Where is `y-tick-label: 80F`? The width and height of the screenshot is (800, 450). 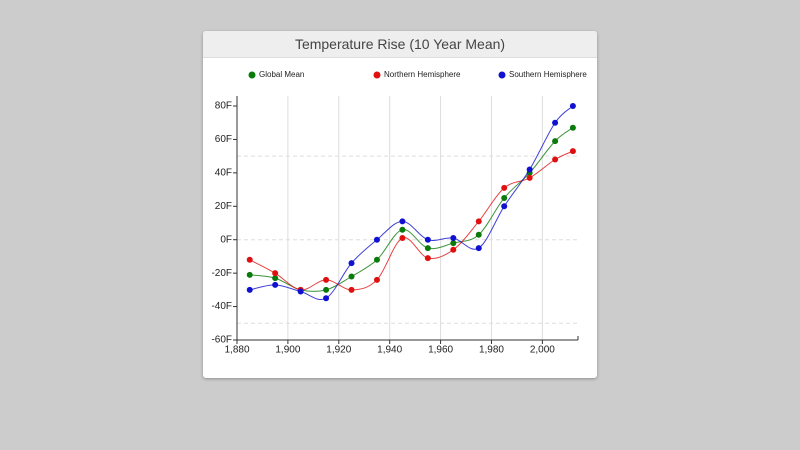 y-tick-label: 80F is located at coordinates (223, 106).